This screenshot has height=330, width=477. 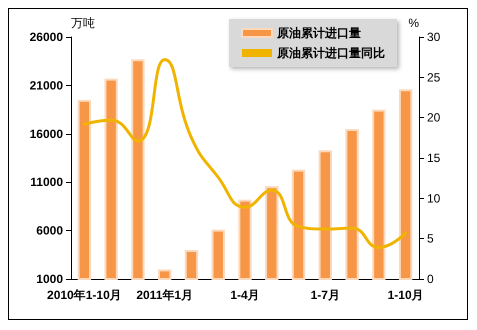 What do you see at coordinates (414, 23) in the screenshot?
I see `y2-axis-title: %` at bounding box center [414, 23].